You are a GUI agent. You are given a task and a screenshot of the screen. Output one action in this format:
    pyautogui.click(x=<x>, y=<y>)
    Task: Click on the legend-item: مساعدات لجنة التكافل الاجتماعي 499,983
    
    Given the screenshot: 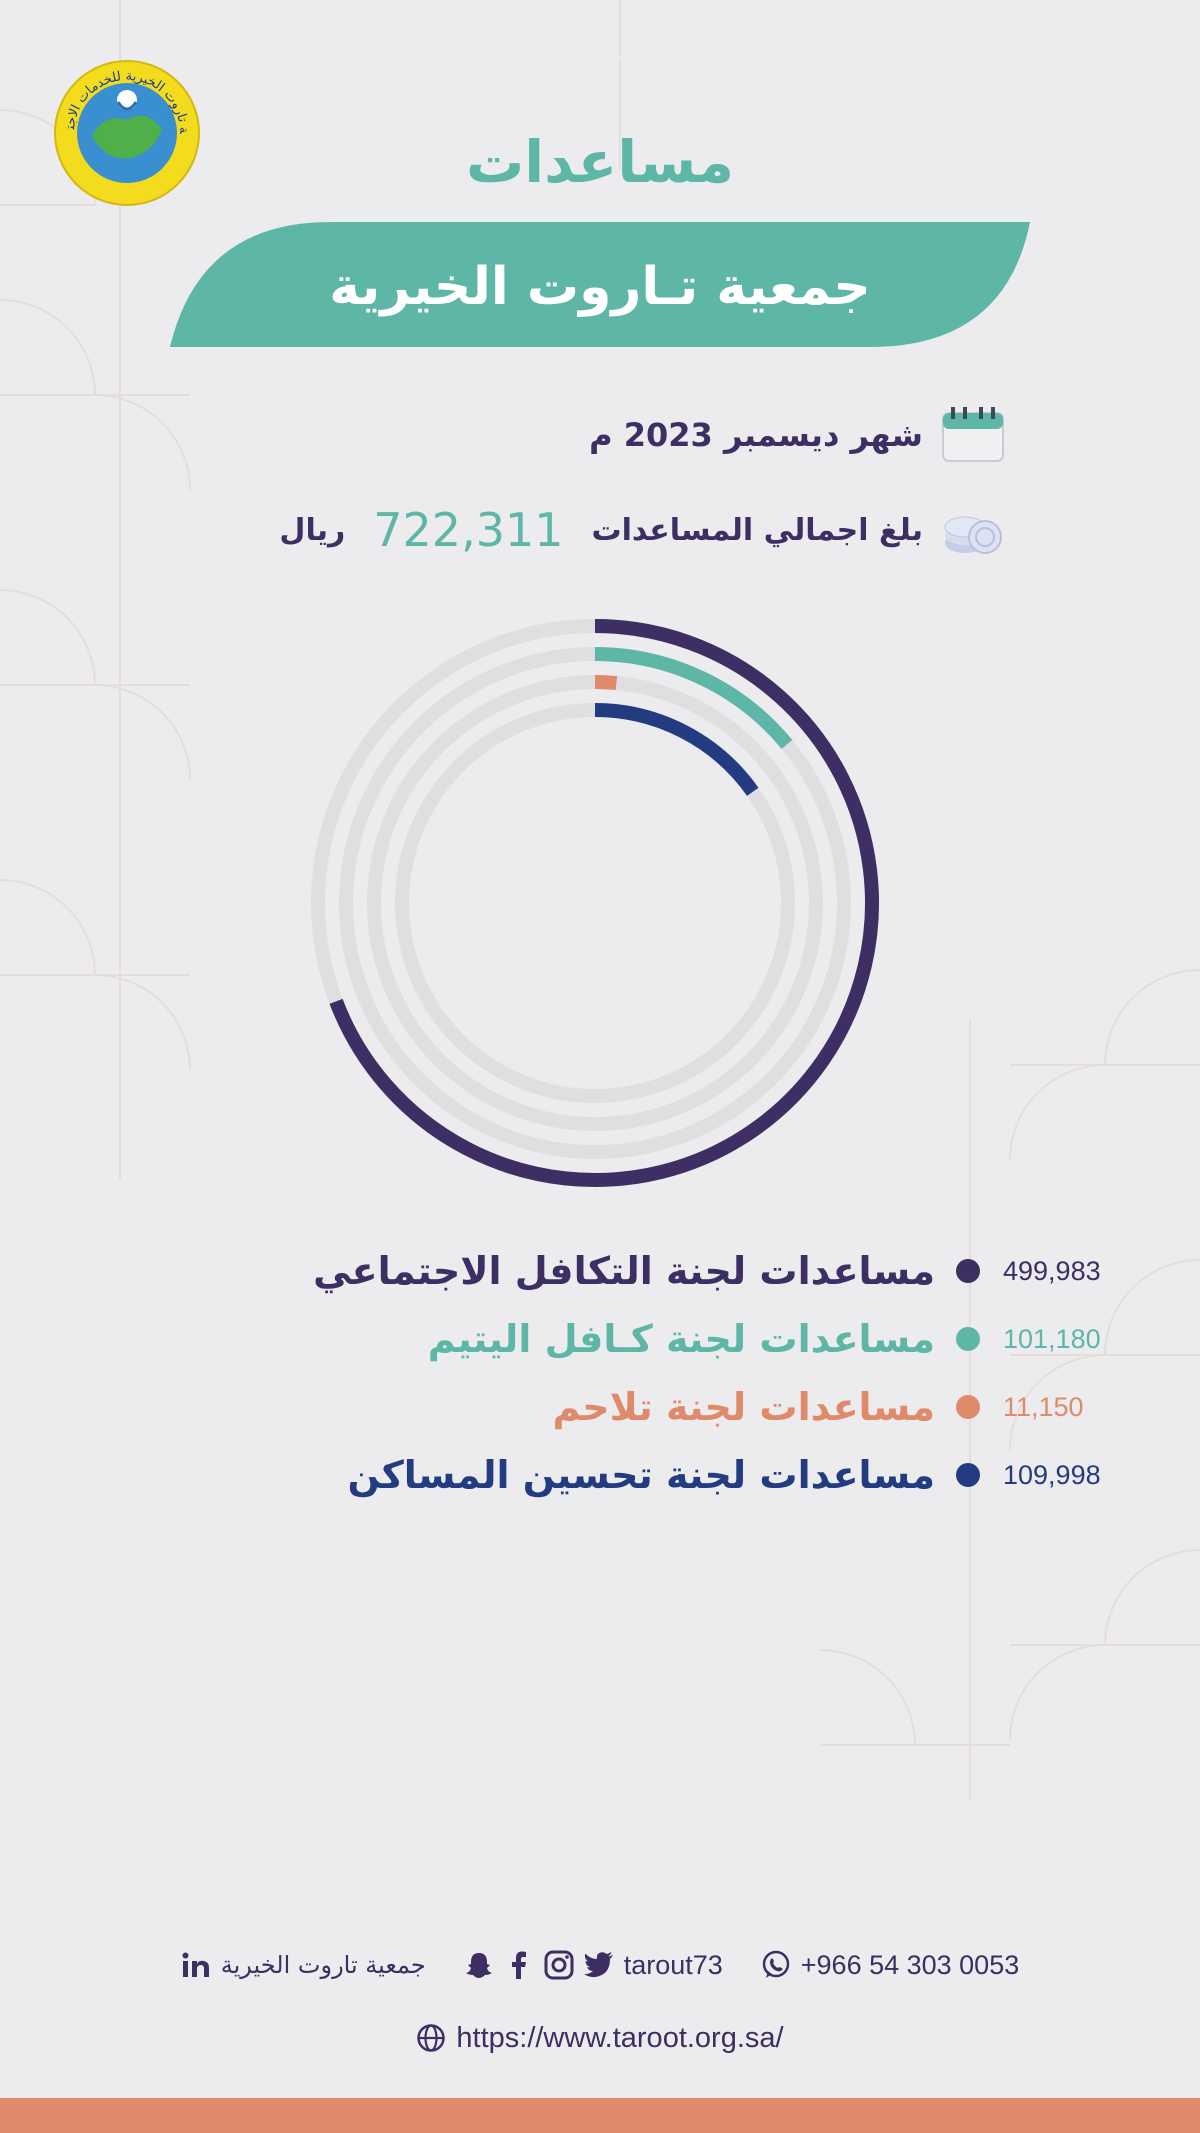 What is the action you would take?
    pyautogui.click(x=710, y=1274)
    